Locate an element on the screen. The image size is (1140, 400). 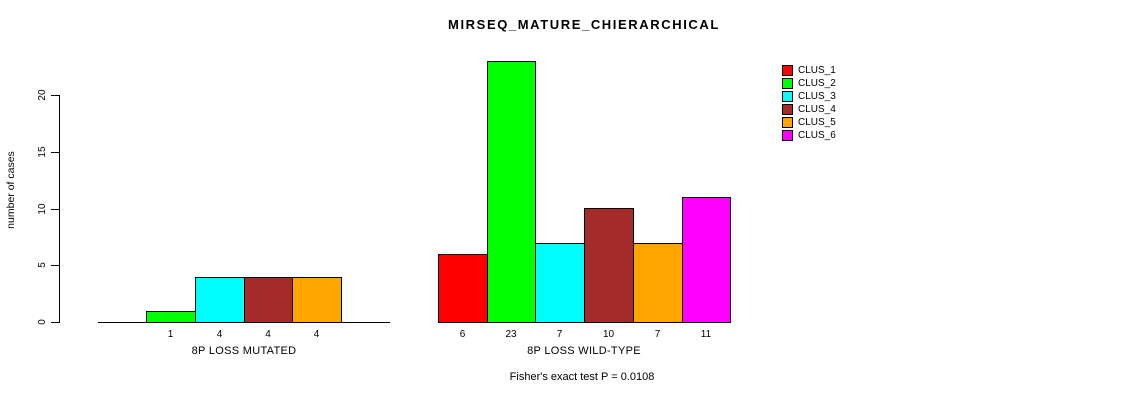
legend-label: CLUS_2 is located at coordinates (817, 83).